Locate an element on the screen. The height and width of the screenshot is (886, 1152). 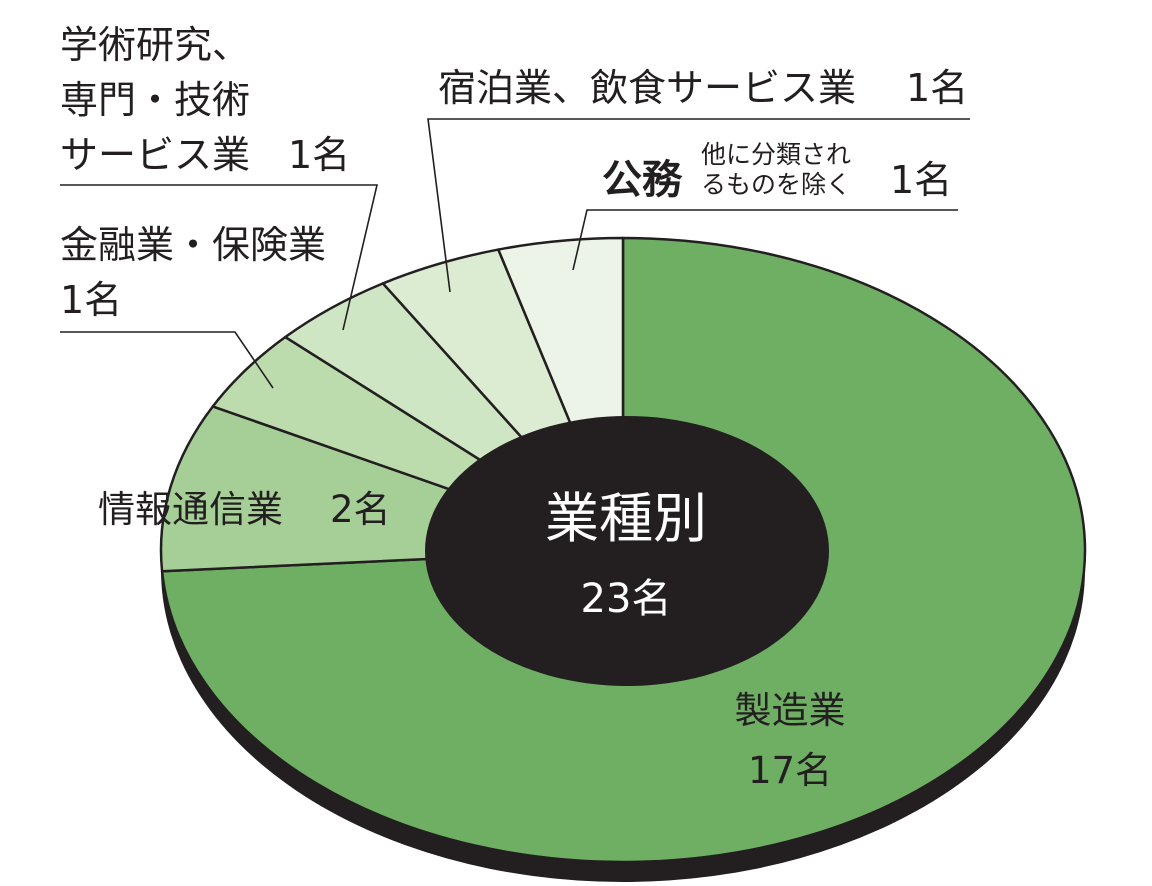
leader-line-hospitality is located at coordinates (698, 205).